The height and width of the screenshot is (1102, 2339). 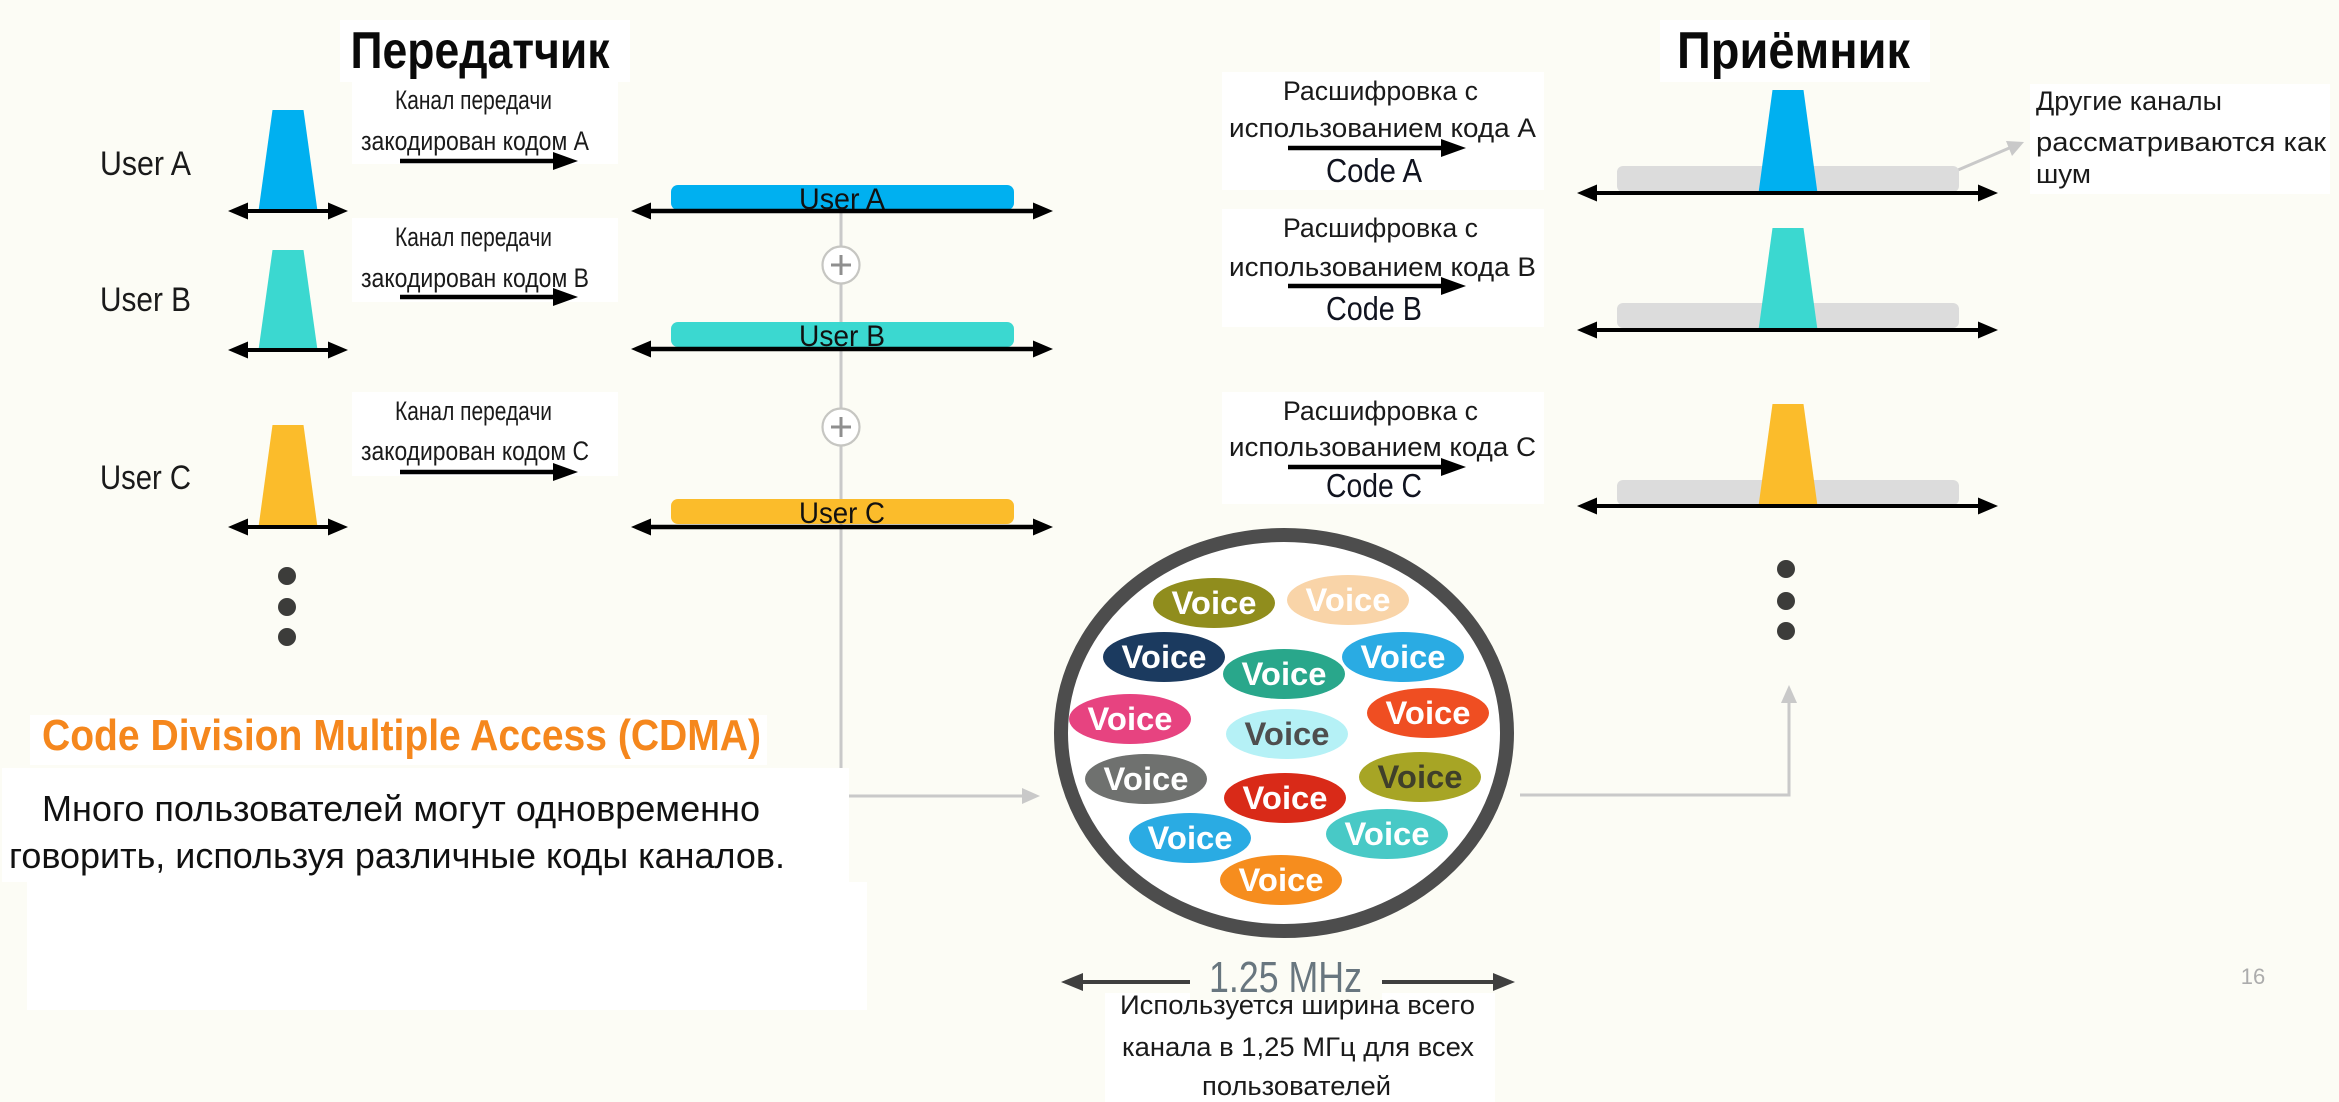 What do you see at coordinates (1296, 1086) in the screenshot?
I see `svg-text: пользователей` at bounding box center [1296, 1086].